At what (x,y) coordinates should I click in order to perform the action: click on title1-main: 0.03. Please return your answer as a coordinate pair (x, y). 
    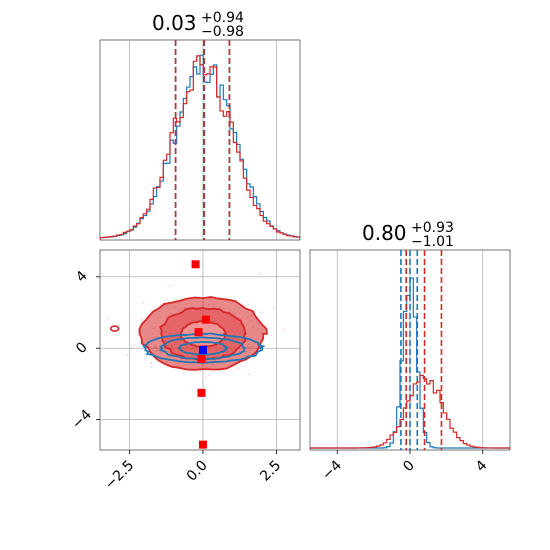
    Looking at the image, I should click on (174, 23).